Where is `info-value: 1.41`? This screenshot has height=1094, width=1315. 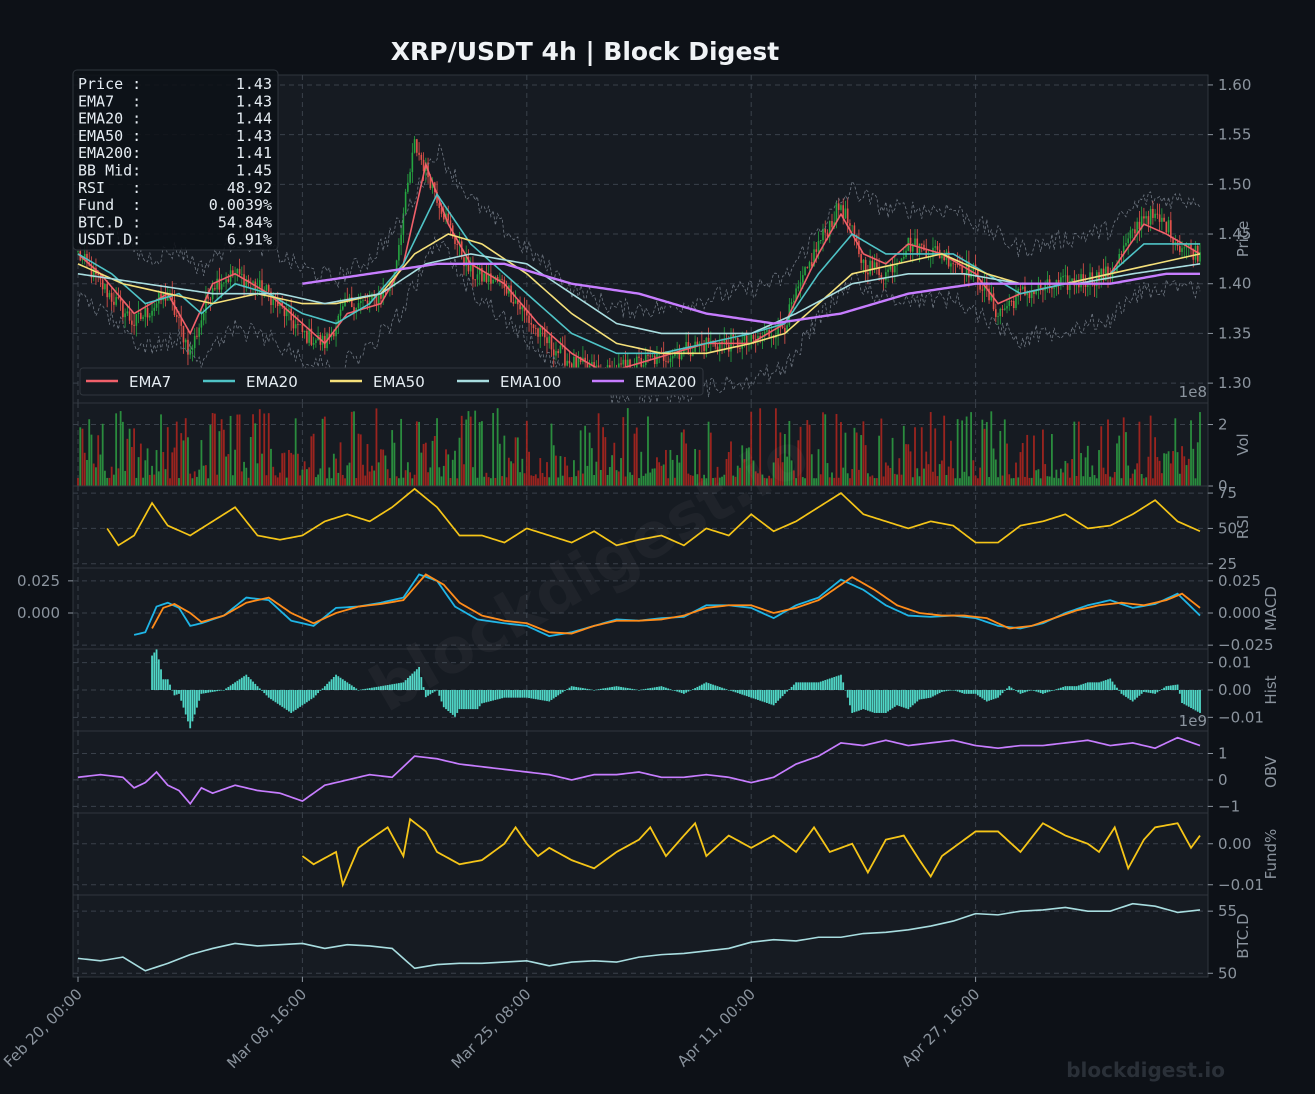
info-value: 1.41 is located at coordinates (254, 153).